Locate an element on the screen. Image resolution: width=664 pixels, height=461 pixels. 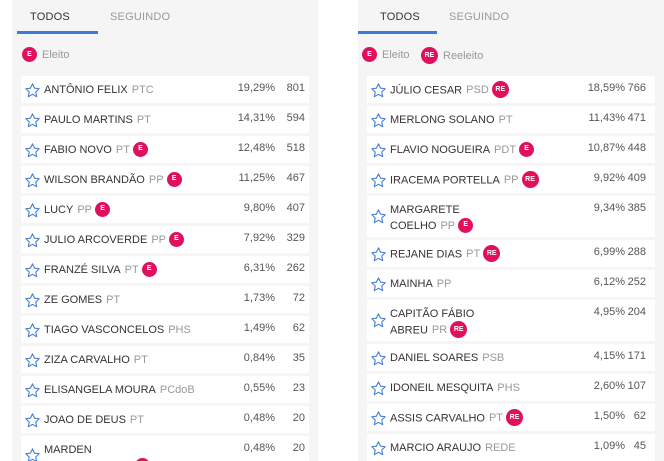
candidate-name: MAINHA PP is located at coordinates (421, 284).